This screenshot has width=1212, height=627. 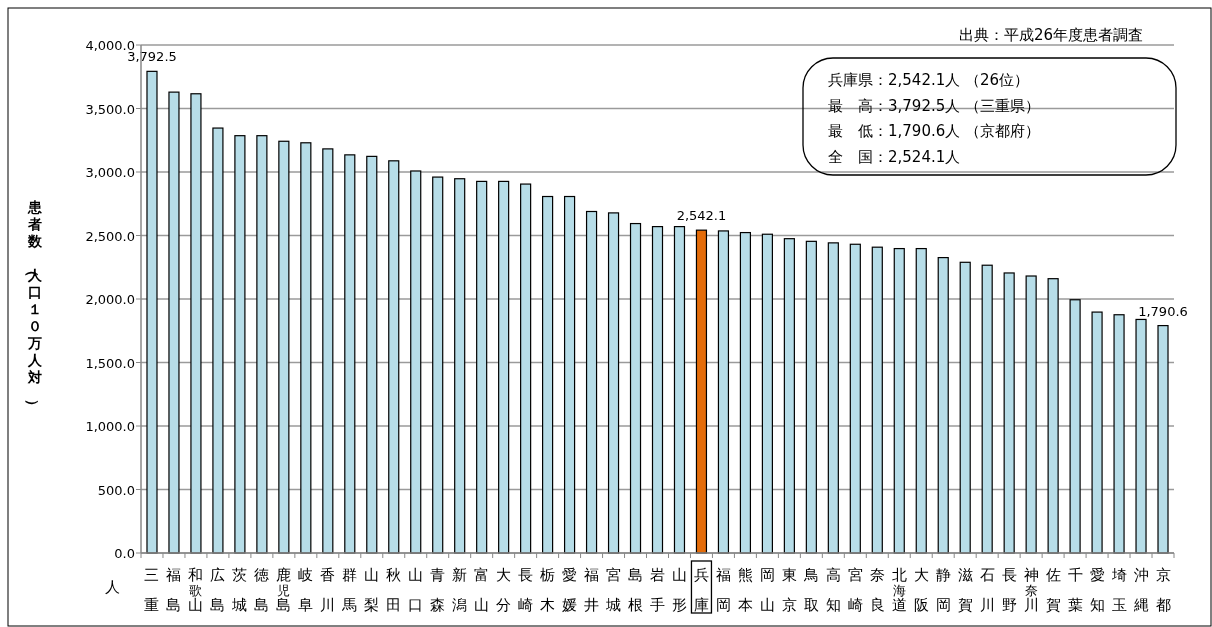 What do you see at coordinates (810, 590) in the screenshot?
I see `x-tick-label: 鳥取` at bounding box center [810, 590].